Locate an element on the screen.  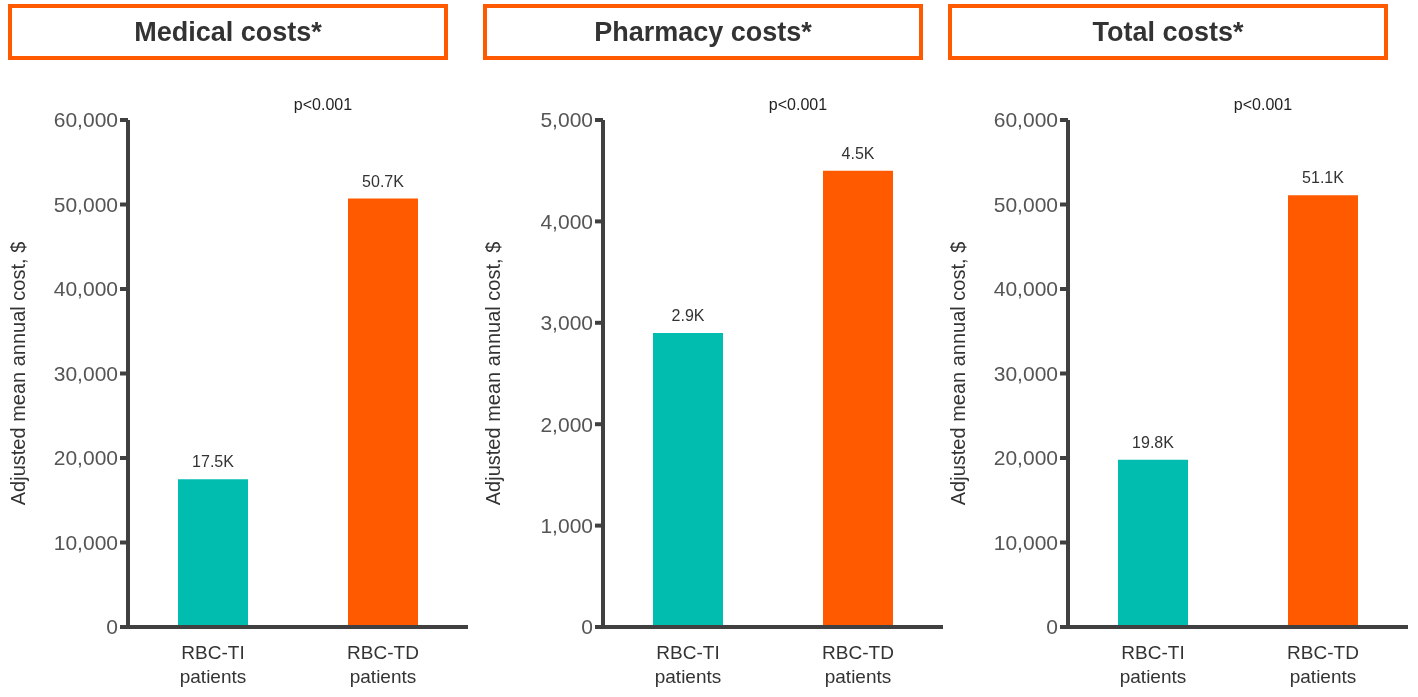
chart-title: Pharmacy costs* is located at coordinates (703, 32).